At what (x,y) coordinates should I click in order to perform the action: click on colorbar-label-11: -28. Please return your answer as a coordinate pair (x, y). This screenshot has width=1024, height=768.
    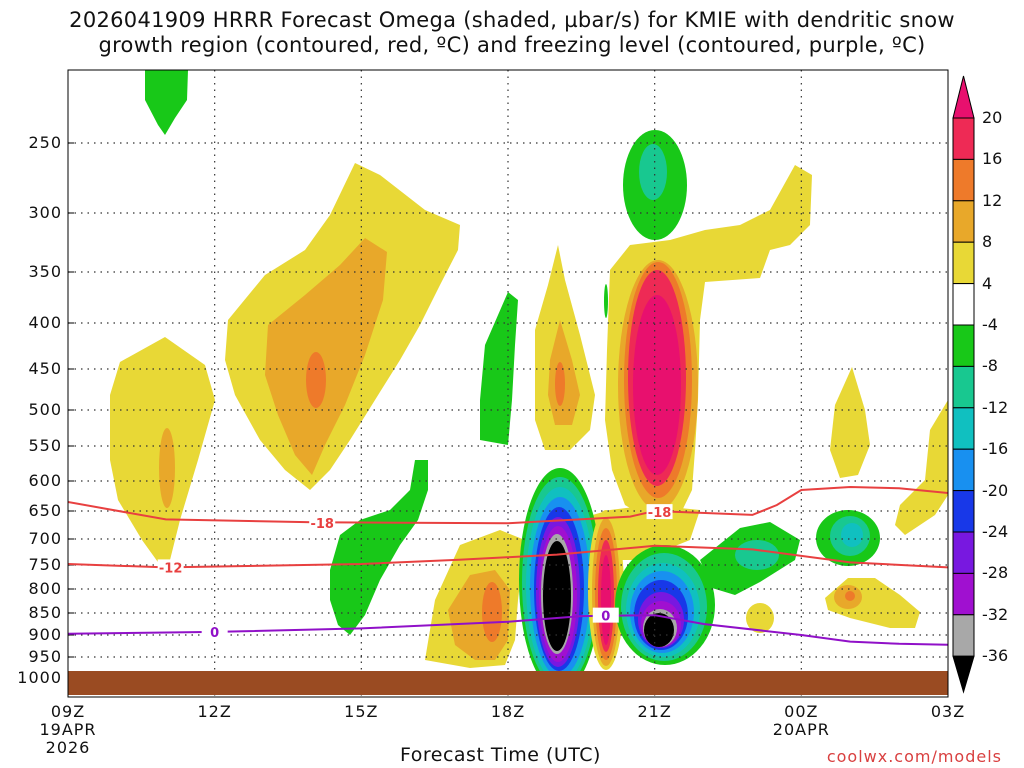
    Looking at the image, I should click on (995, 573).